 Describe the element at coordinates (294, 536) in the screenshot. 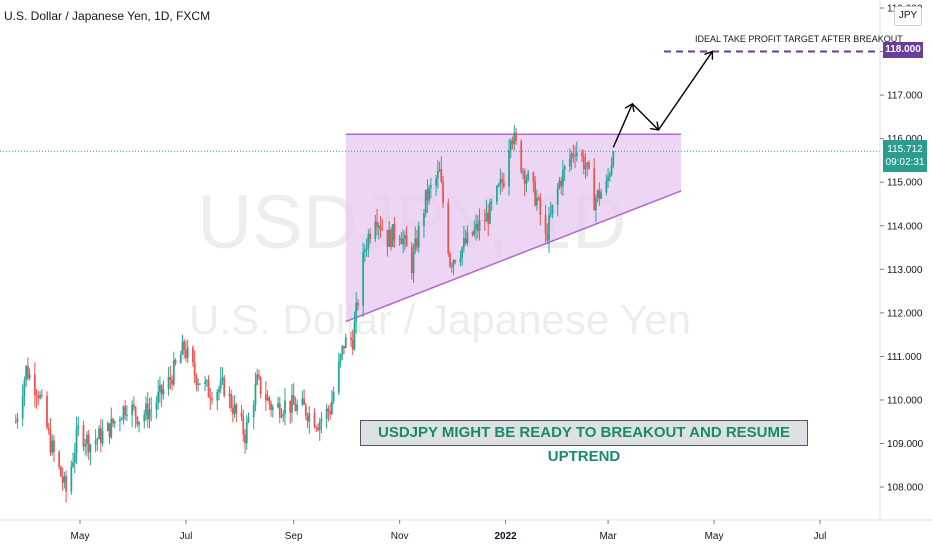

I see `time-tick-label: Sep` at that location.